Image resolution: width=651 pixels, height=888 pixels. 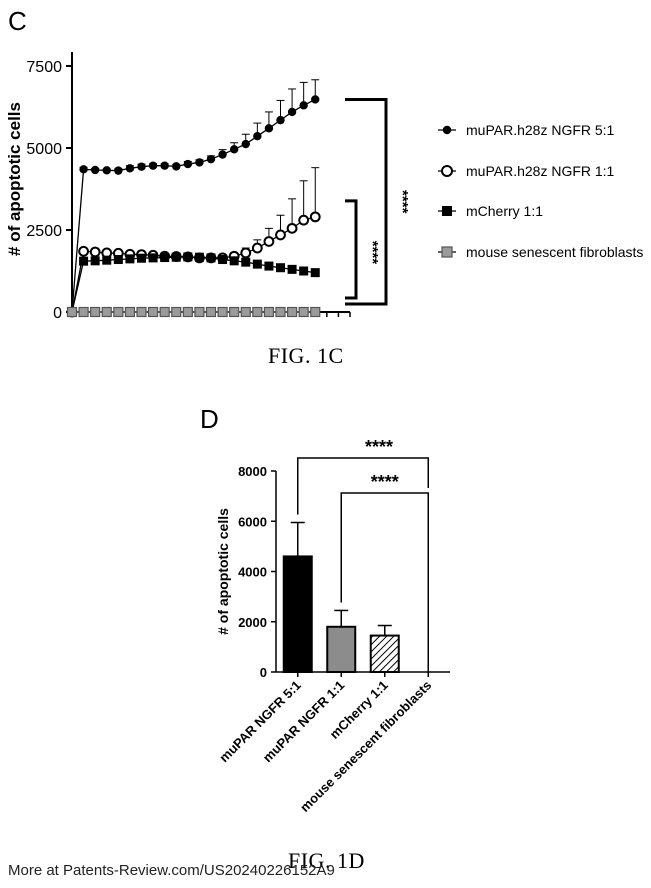 What do you see at coordinates (306, 356) in the screenshot?
I see `fig-1c-caption: FIG. 1C` at bounding box center [306, 356].